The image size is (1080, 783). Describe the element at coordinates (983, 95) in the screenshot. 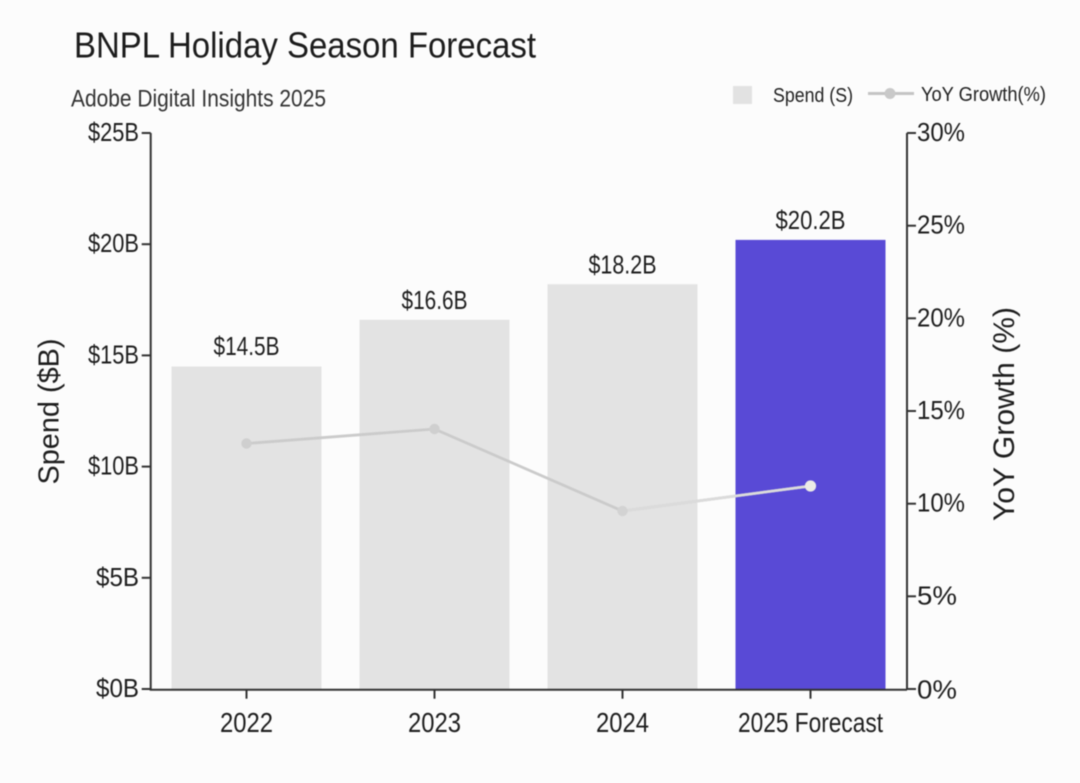

I see `svg-text: YoY Growth(%)` at that location.